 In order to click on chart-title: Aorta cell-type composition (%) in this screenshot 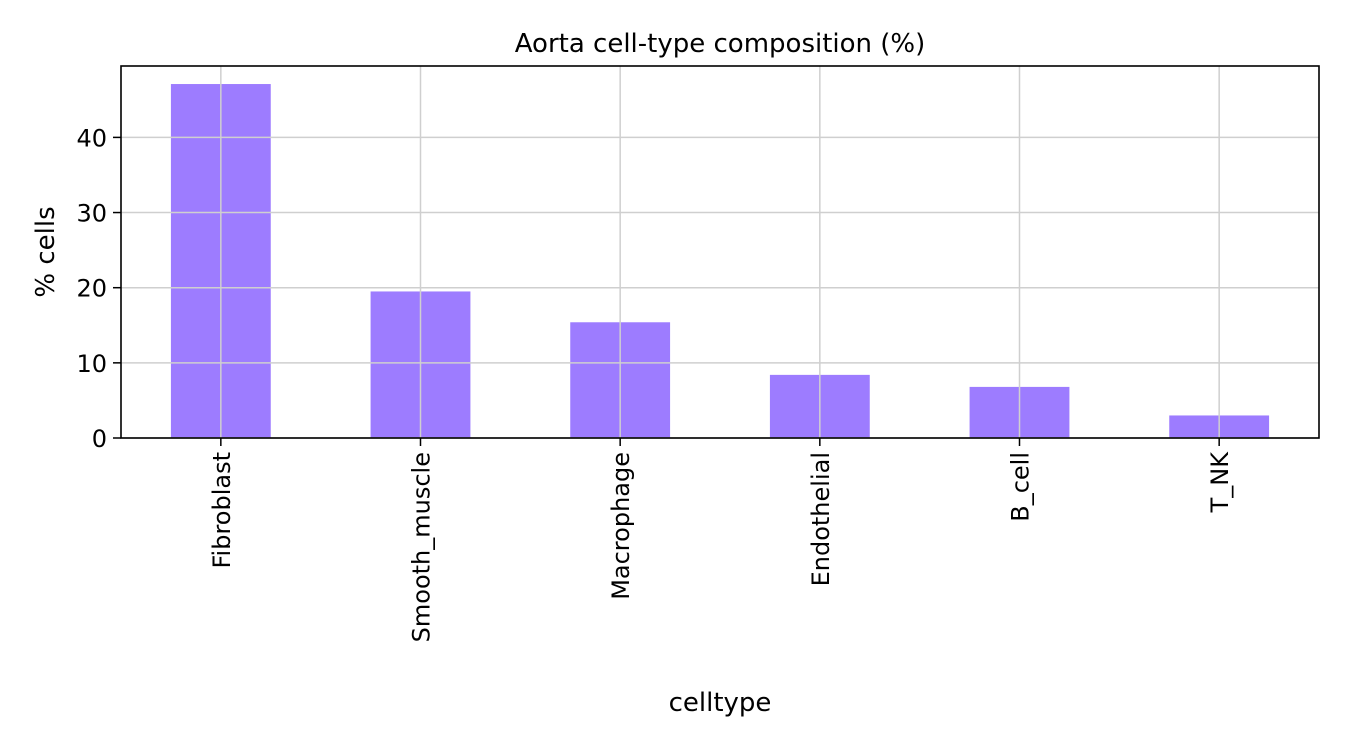, I will do `click(720, 44)`.